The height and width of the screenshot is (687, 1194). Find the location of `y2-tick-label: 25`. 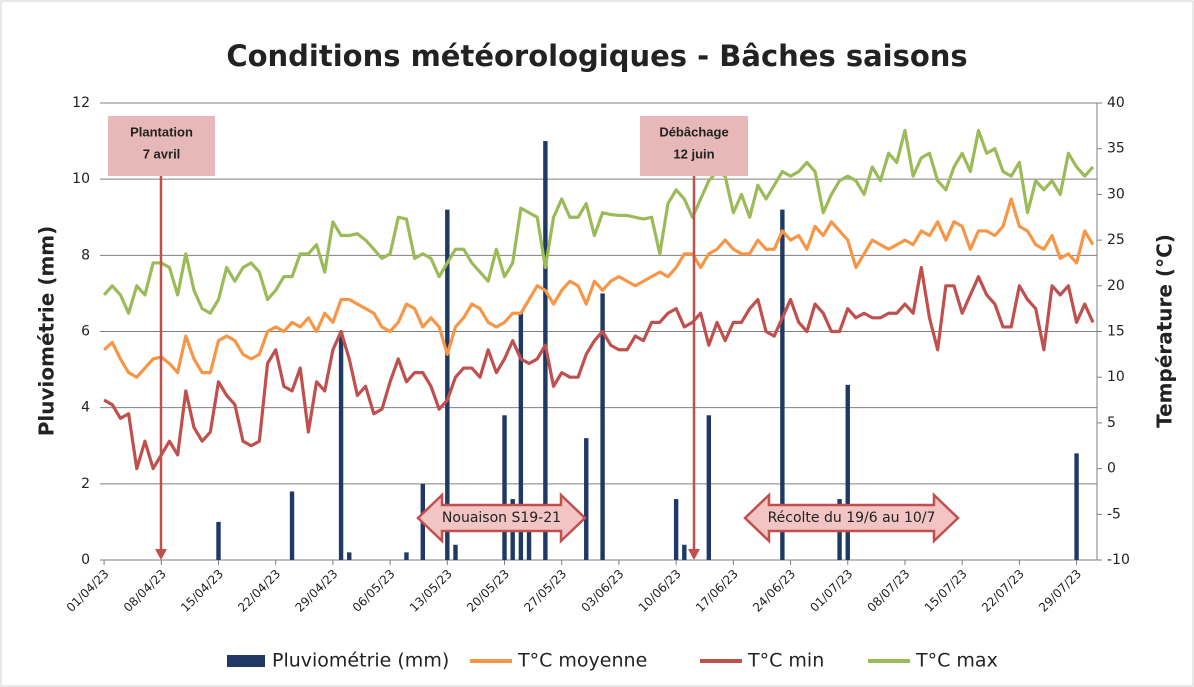

y2-tick-label: 25 is located at coordinates (1116, 240).